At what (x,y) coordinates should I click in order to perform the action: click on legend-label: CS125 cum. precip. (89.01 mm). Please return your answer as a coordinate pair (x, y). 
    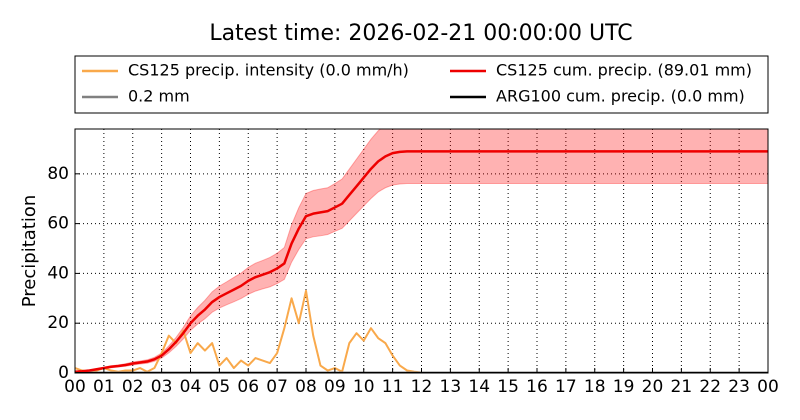
    Looking at the image, I should click on (624, 70).